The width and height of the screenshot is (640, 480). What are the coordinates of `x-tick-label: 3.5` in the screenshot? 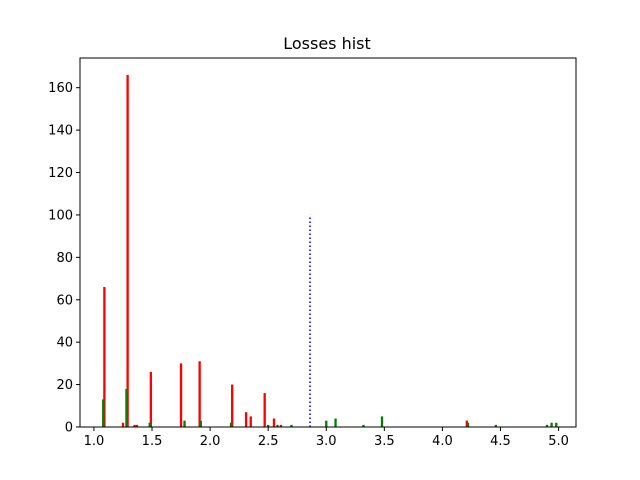 It's located at (384, 441).